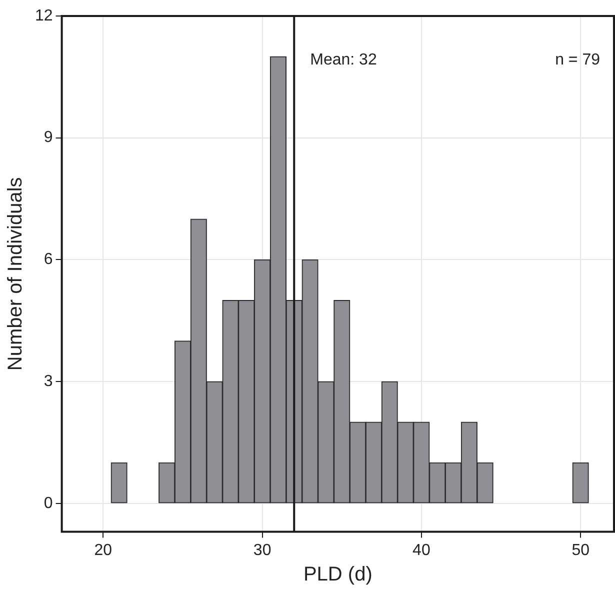 This screenshot has height=595, width=615. Describe the element at coordinates (337, 575) in the screenshot. I see `x-axis-title: PLD (d)` at that location.